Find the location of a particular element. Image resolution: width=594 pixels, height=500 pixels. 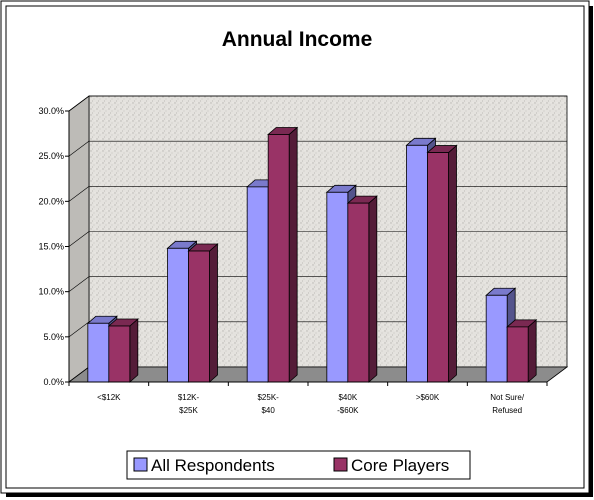

outer-shadow-right is located at coordinates (591, 251).